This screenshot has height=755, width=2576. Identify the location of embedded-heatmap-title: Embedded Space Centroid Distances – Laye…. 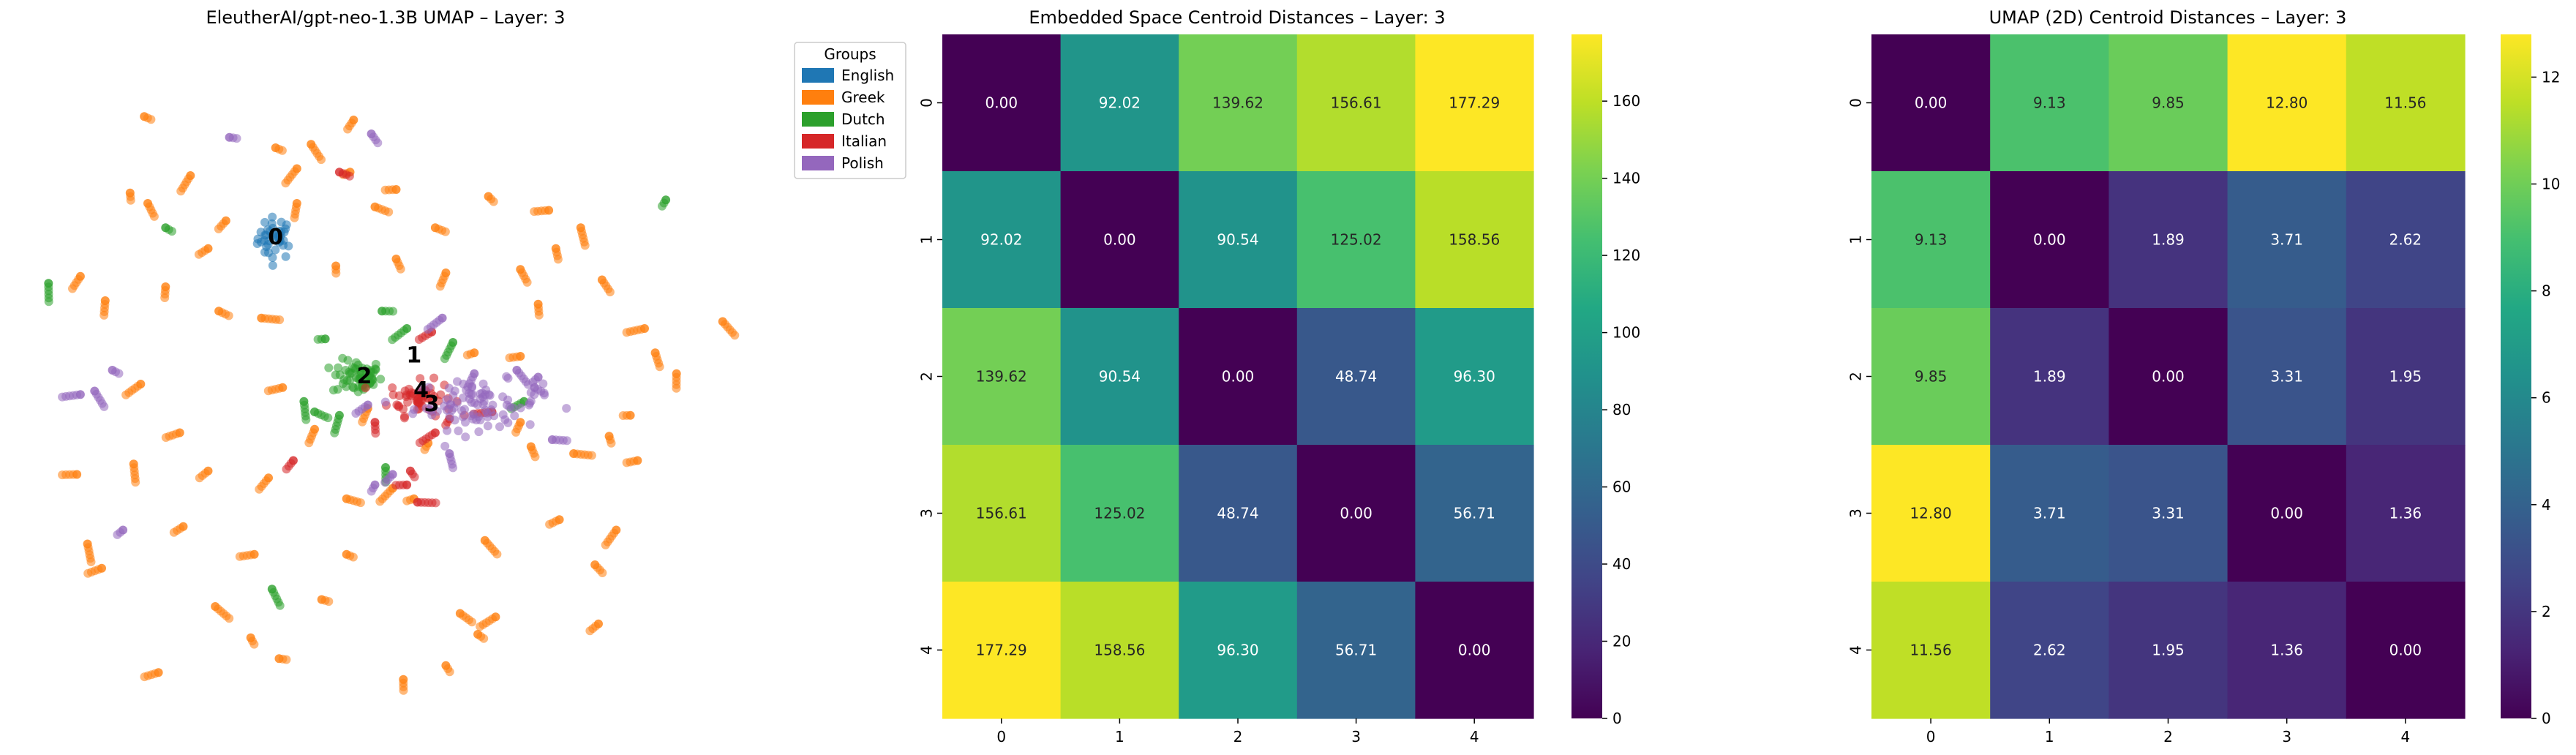
(1237, 17).